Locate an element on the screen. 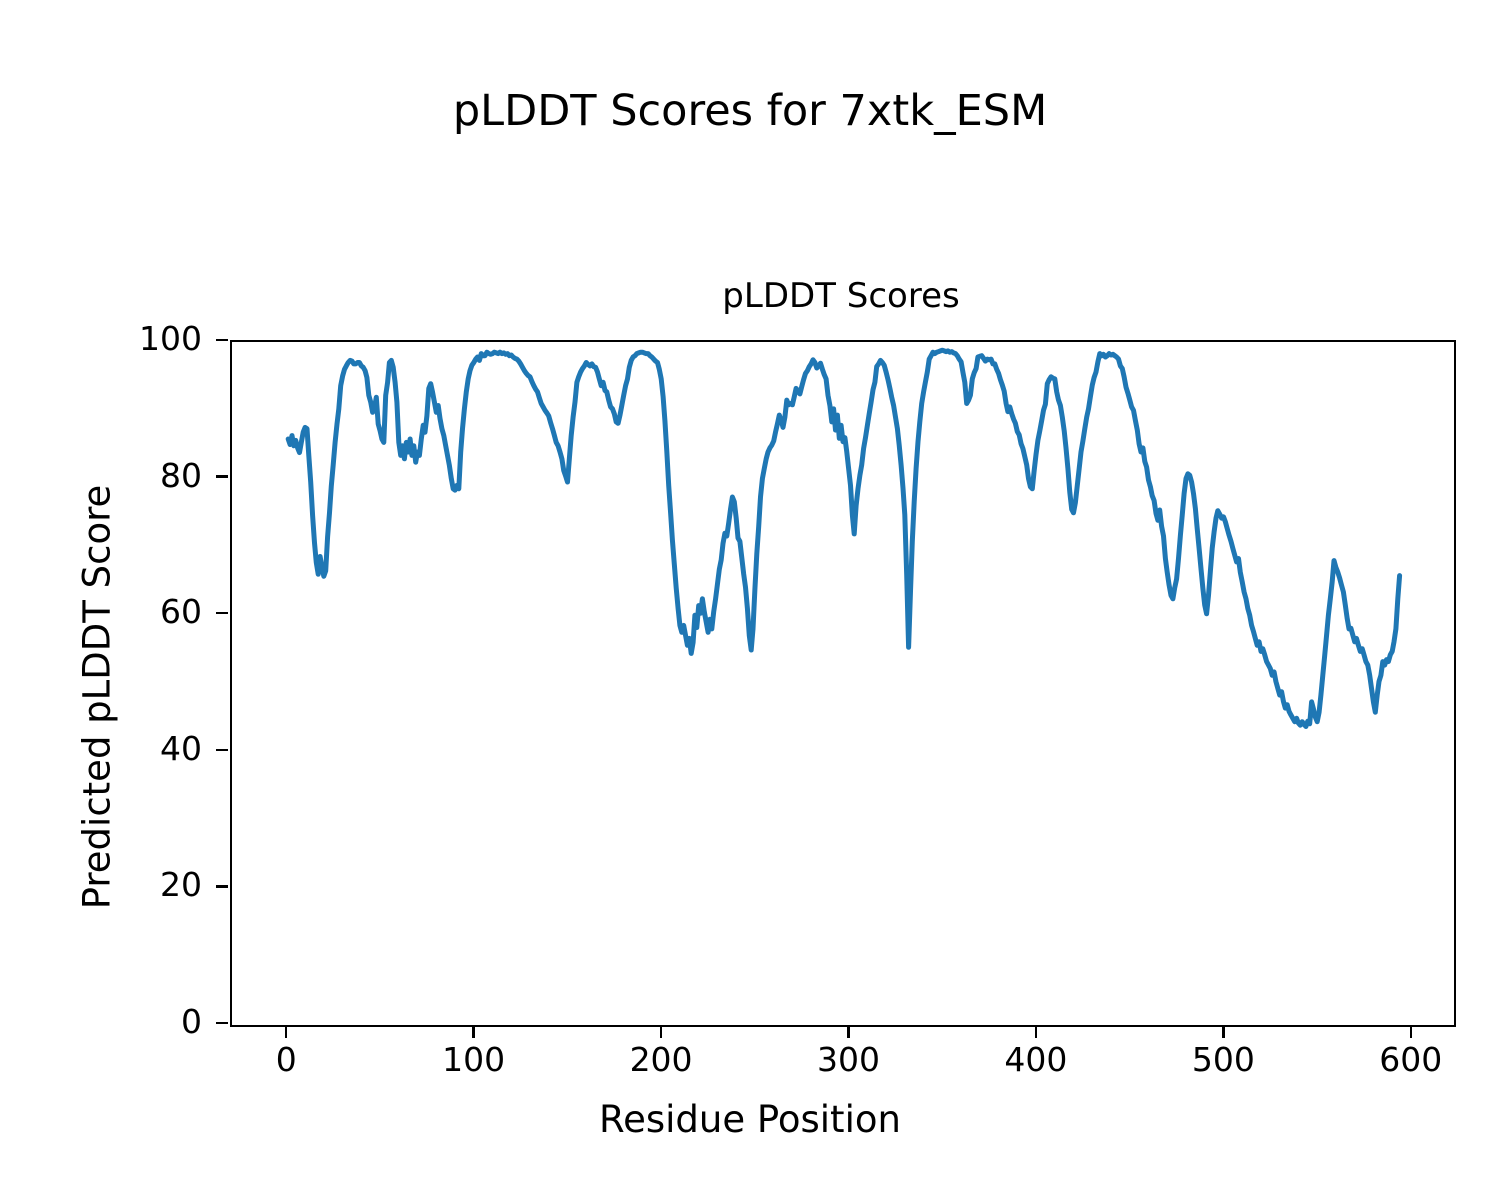 The height and width of the screenshot is (1200, 1500). x-tick-label: 0 is located at coordinates (286, 1059).